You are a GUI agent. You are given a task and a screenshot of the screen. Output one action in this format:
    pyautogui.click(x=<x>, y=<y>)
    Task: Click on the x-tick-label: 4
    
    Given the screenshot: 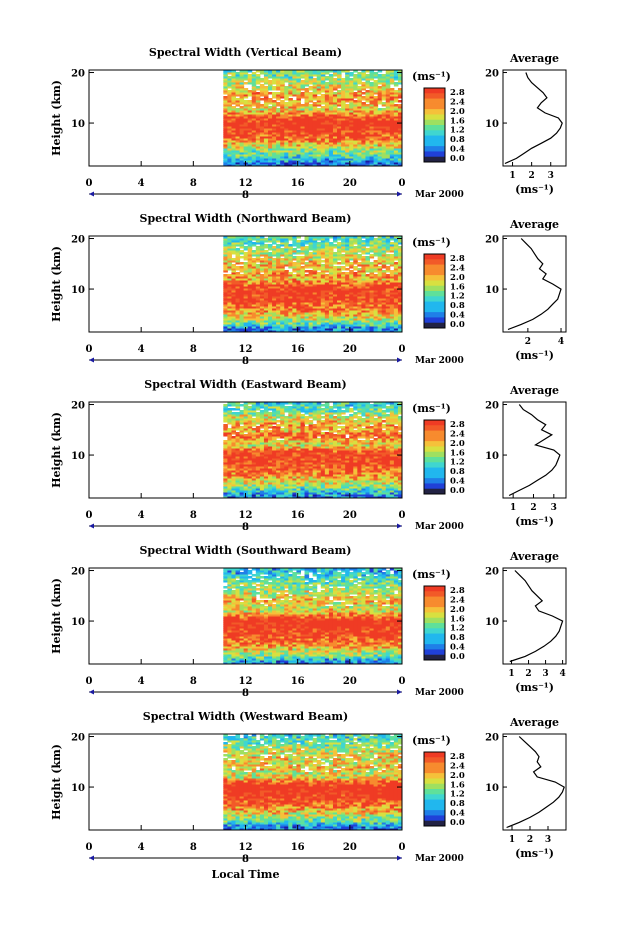 What is the action you would take?
    pyautogui.click(x=141, y=183)
    